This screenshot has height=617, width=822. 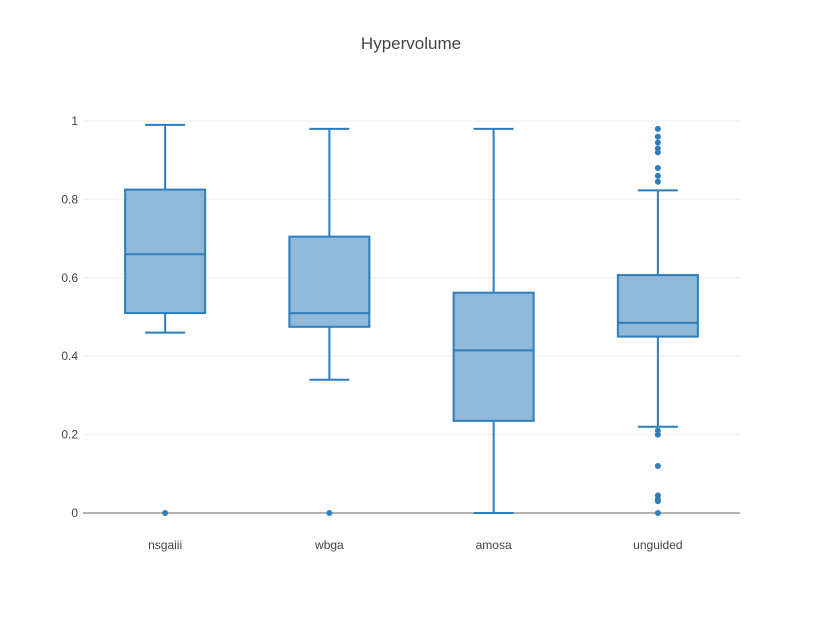 What do you see at coordinates (74, 121) in the screenshot?
I see `y-tick-label: 1` at bounding box center [74, 121].